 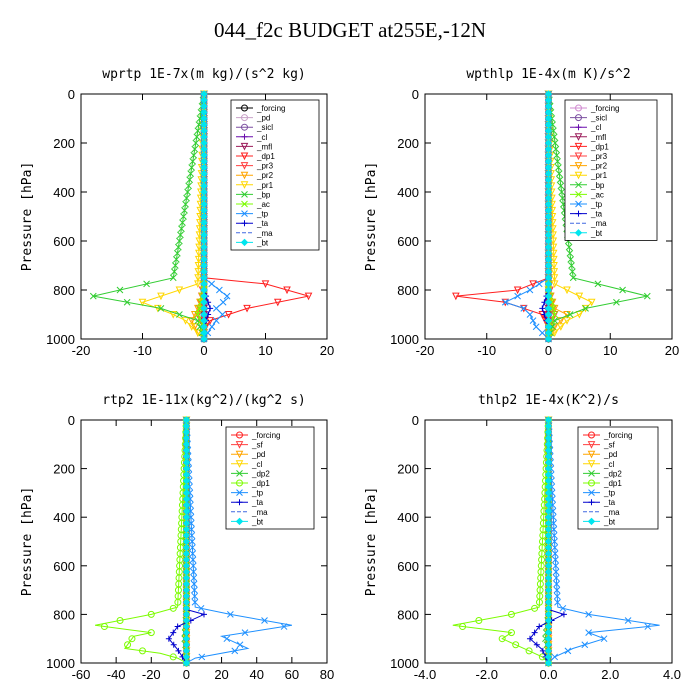 What do you see at coordinates (256, 464) in the screenshot?
I see `legend-label: _cl` at bounding box center [256, 464].